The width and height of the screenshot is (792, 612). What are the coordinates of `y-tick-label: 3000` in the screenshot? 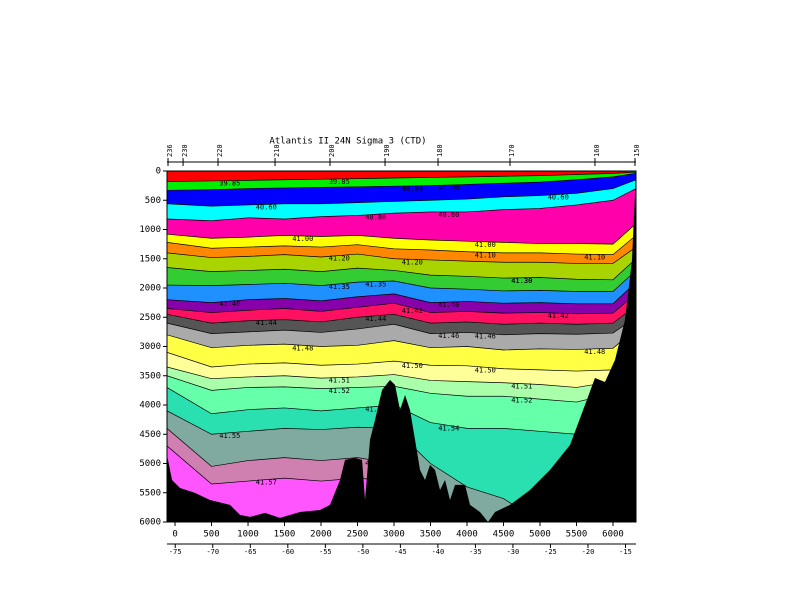 It's located at (150, 347).